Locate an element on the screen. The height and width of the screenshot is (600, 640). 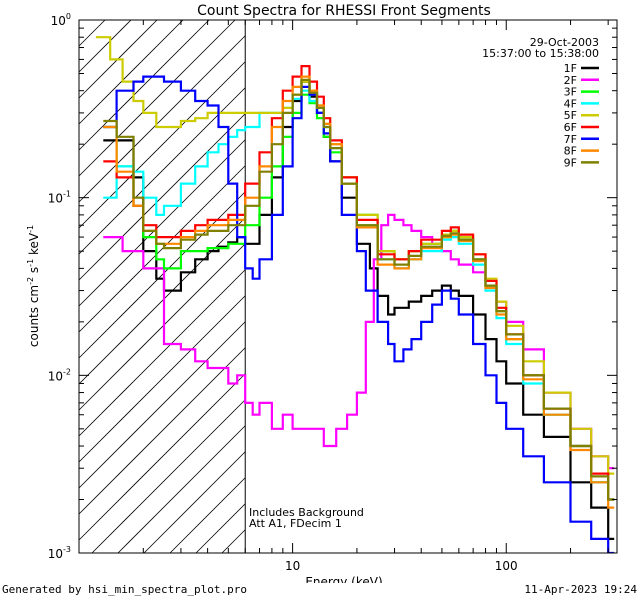
legend-label-9F: 9F is located at coordinates (570, 162).